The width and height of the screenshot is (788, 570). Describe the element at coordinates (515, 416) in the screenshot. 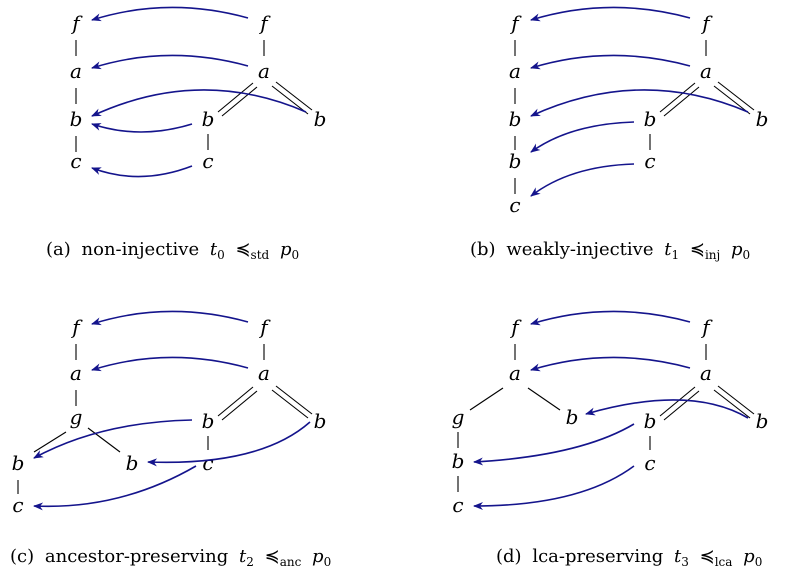

I see `tree-t3: f a g b b c` at that location.